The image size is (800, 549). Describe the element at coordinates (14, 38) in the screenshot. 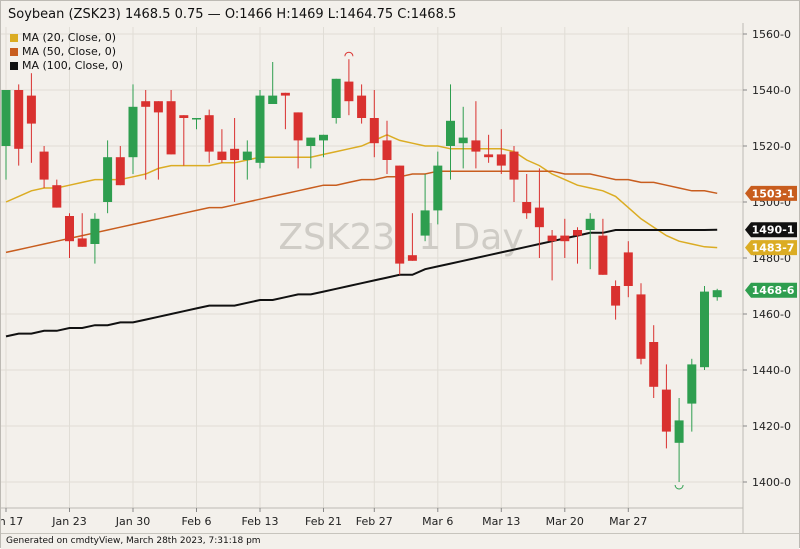

I see `legend-swatch-ma20` at that location.